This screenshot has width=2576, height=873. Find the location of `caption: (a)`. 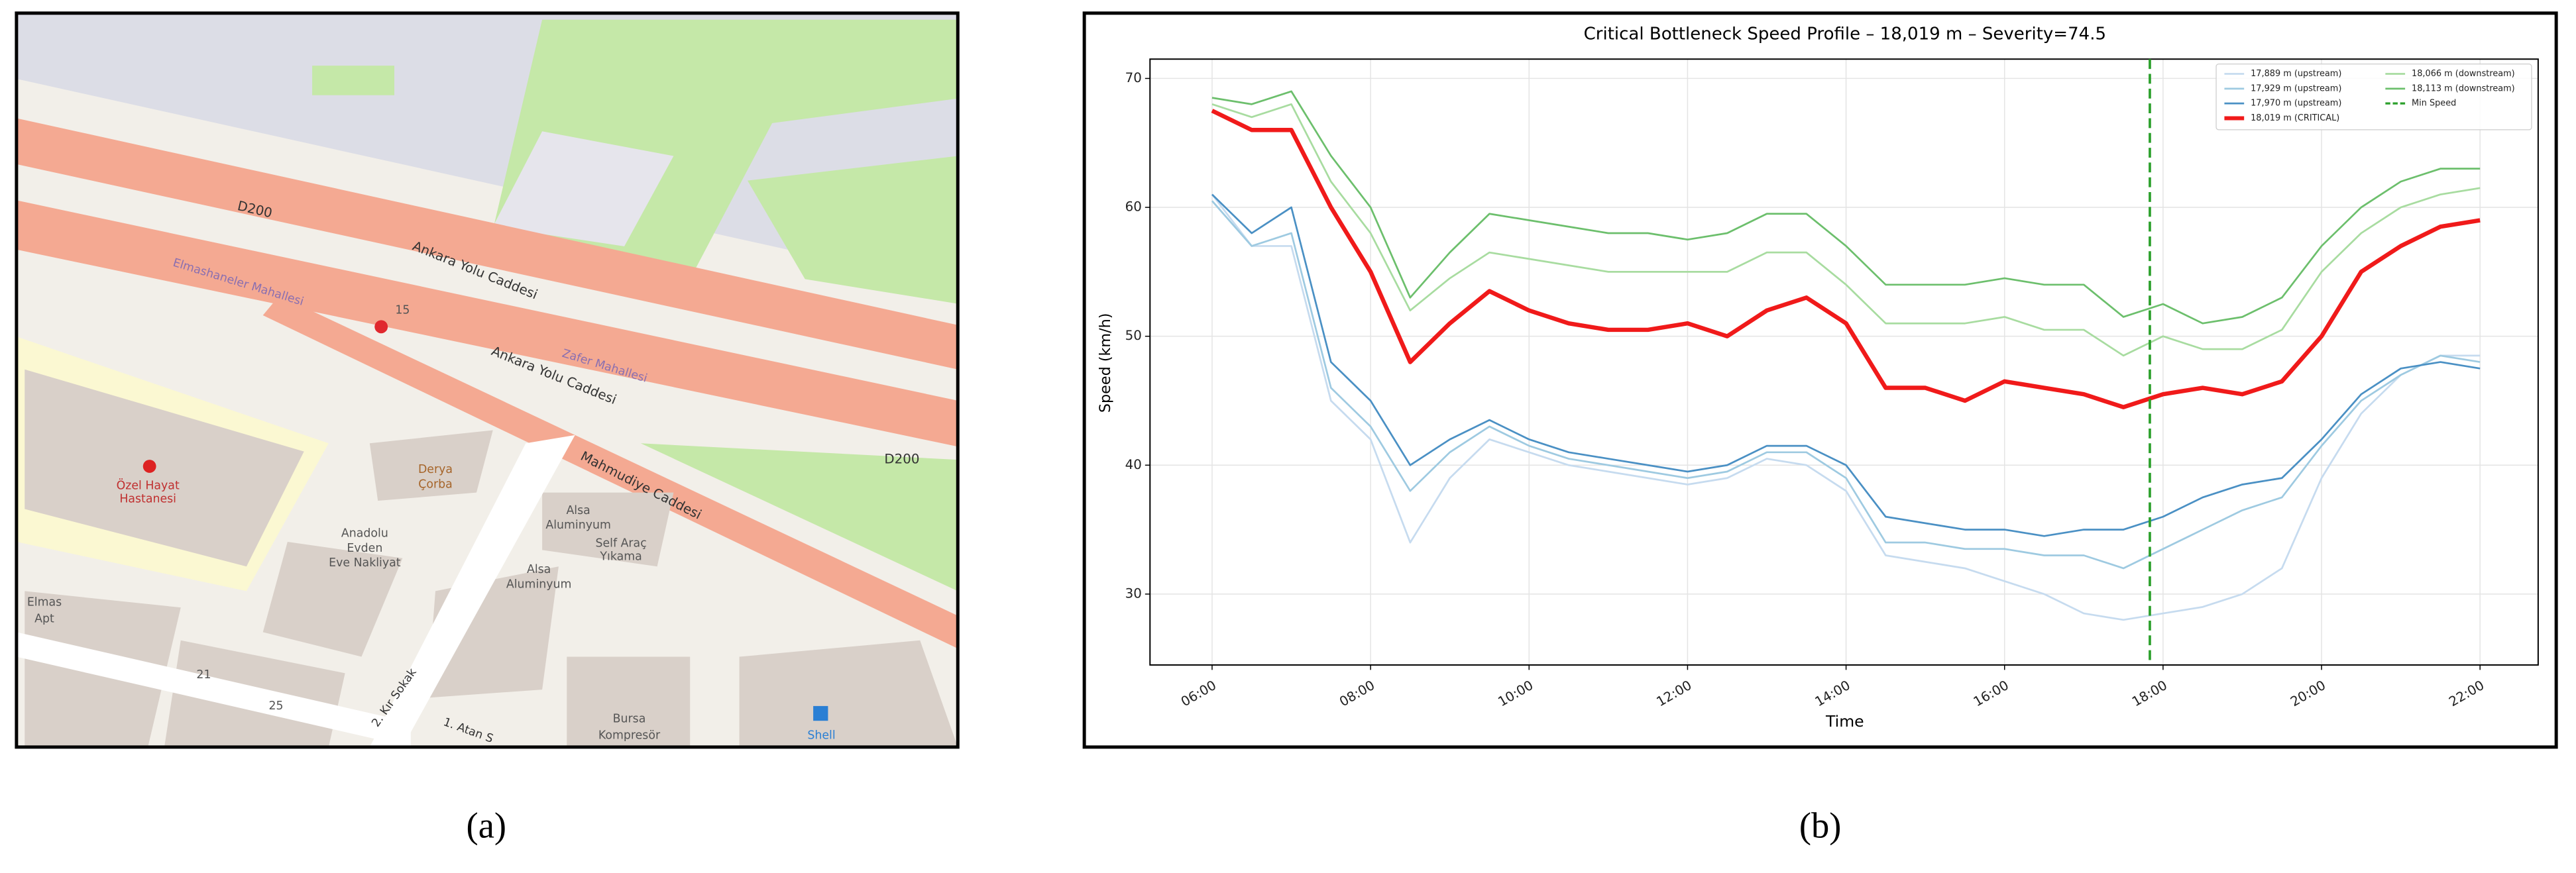

caption: (a) is located at coordinates (487, 825).